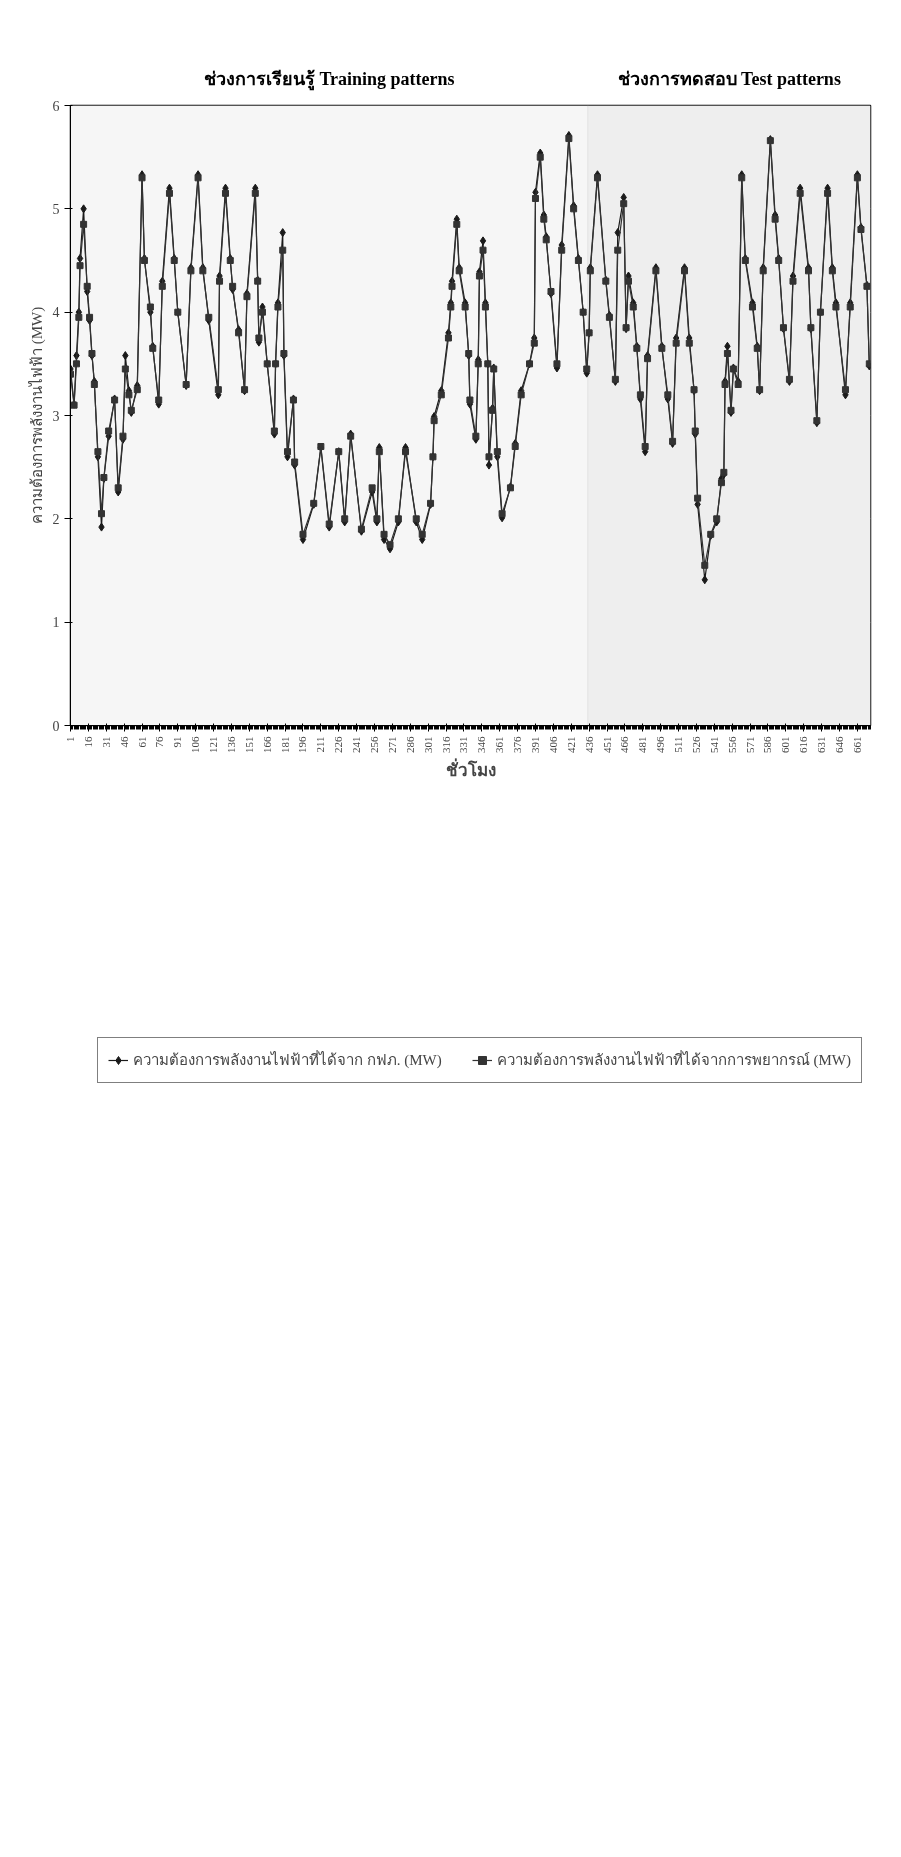 The height and width of the screenshot is (1857, 901). Describe the element at coordinates (338, 744) in the screenshot. I see `x-tick-label: 226` at that location.